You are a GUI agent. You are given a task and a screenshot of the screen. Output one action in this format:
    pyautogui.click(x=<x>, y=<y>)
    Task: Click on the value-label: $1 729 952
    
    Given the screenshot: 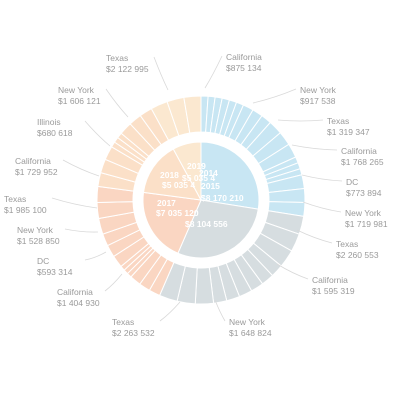 What is the action you would take?
    pyautogui.click(x=36, y=172)
    